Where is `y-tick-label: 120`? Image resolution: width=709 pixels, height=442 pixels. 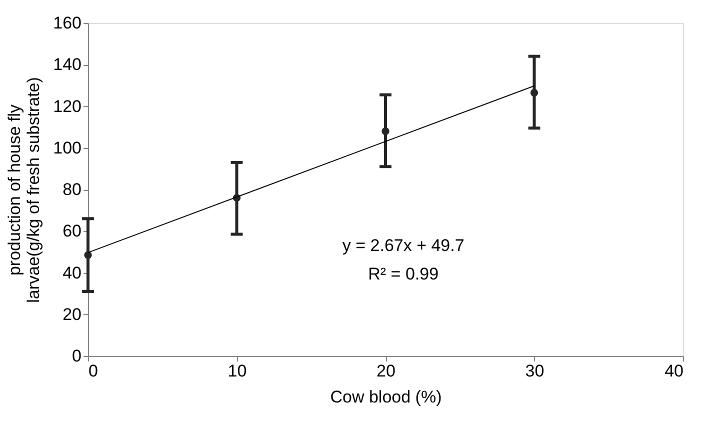 y-tick-label: 120 is located at coordinates (67, 106).